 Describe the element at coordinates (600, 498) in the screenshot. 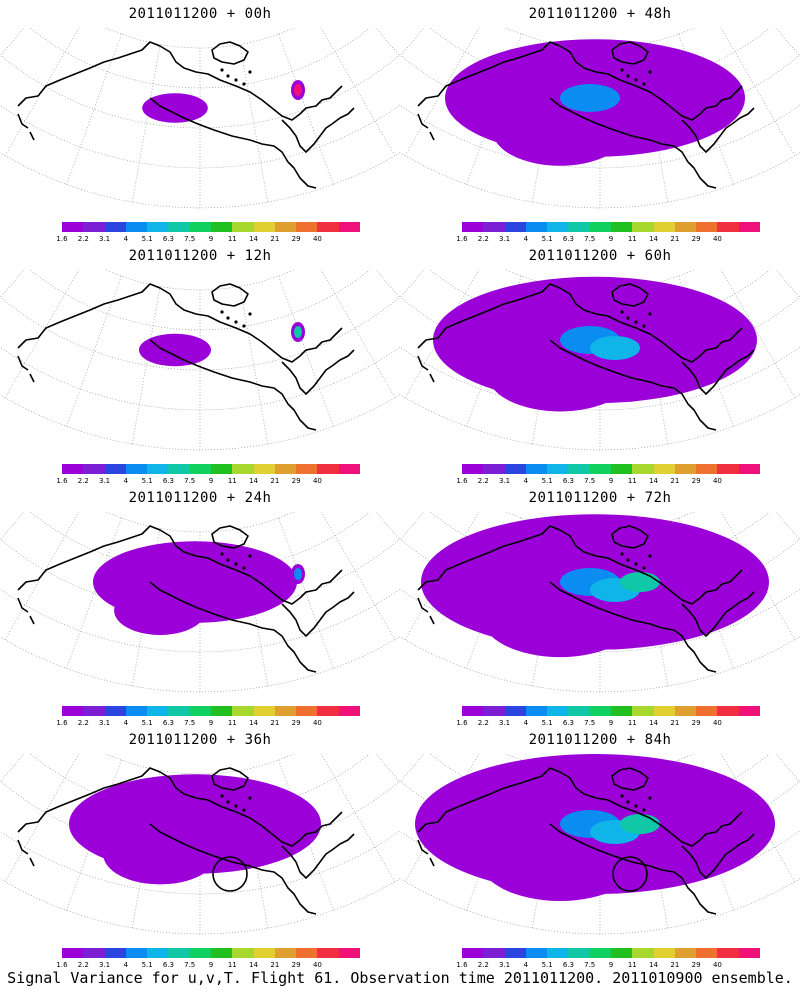

I see `panel-title: 2011011200 + 72h` at that location.